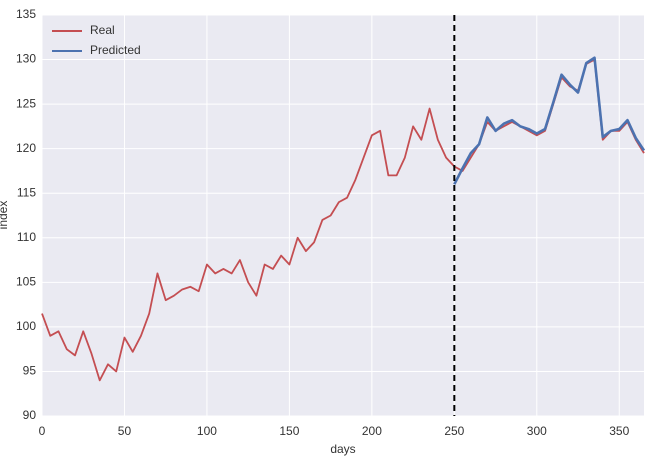  What do you see at coordinates (207, 431) in the screenshot?
I see `x-tick-label: 100` at bounding box center [207, 431].